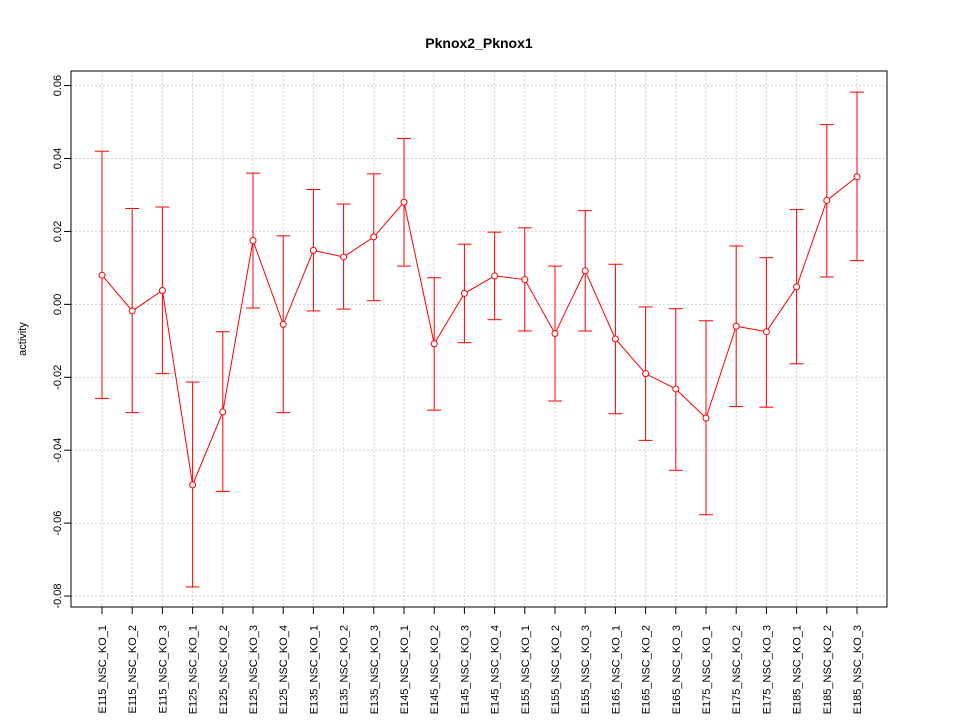  I want to click on y-tick-label: -0.02, so click(58, 377).